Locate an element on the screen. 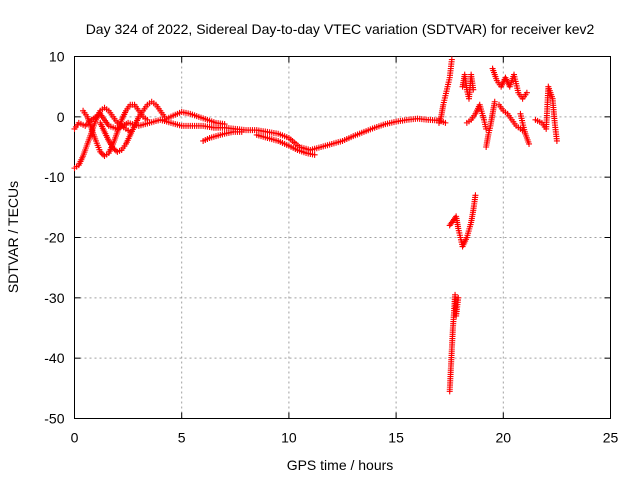  y-tick-label: -40 is located at coordinates (54, 358).